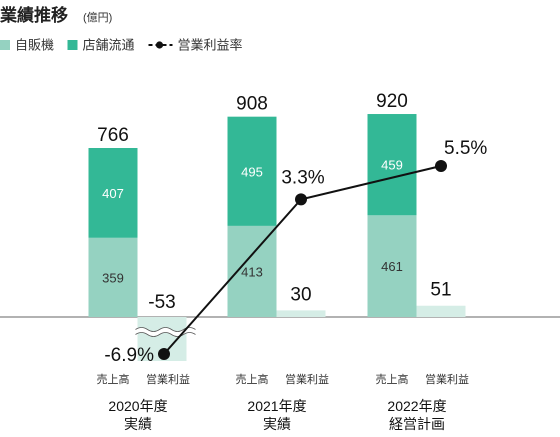 The width and height of the screenshot is (560, 437). What do you see at coordinates (113, 135) in the screenshot?
I see `bar-total-value-1: 766` at bounding box center [113, 135].